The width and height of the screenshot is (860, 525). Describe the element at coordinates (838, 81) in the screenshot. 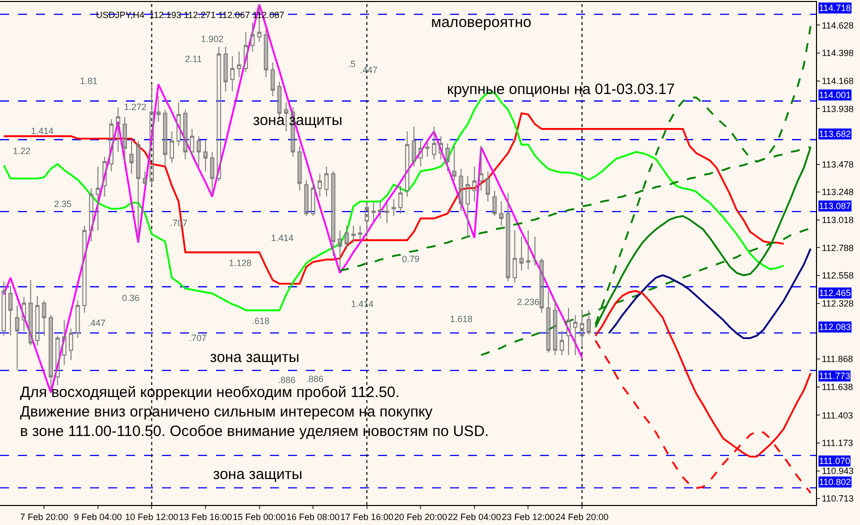

I see `y-tick-label: 114.168` at that location.